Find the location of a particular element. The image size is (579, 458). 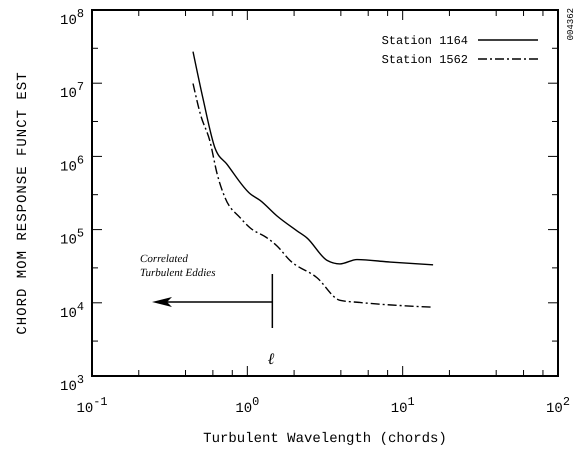

y-tick-label: 10$^{6}$ is located at coordinates (72, 164).